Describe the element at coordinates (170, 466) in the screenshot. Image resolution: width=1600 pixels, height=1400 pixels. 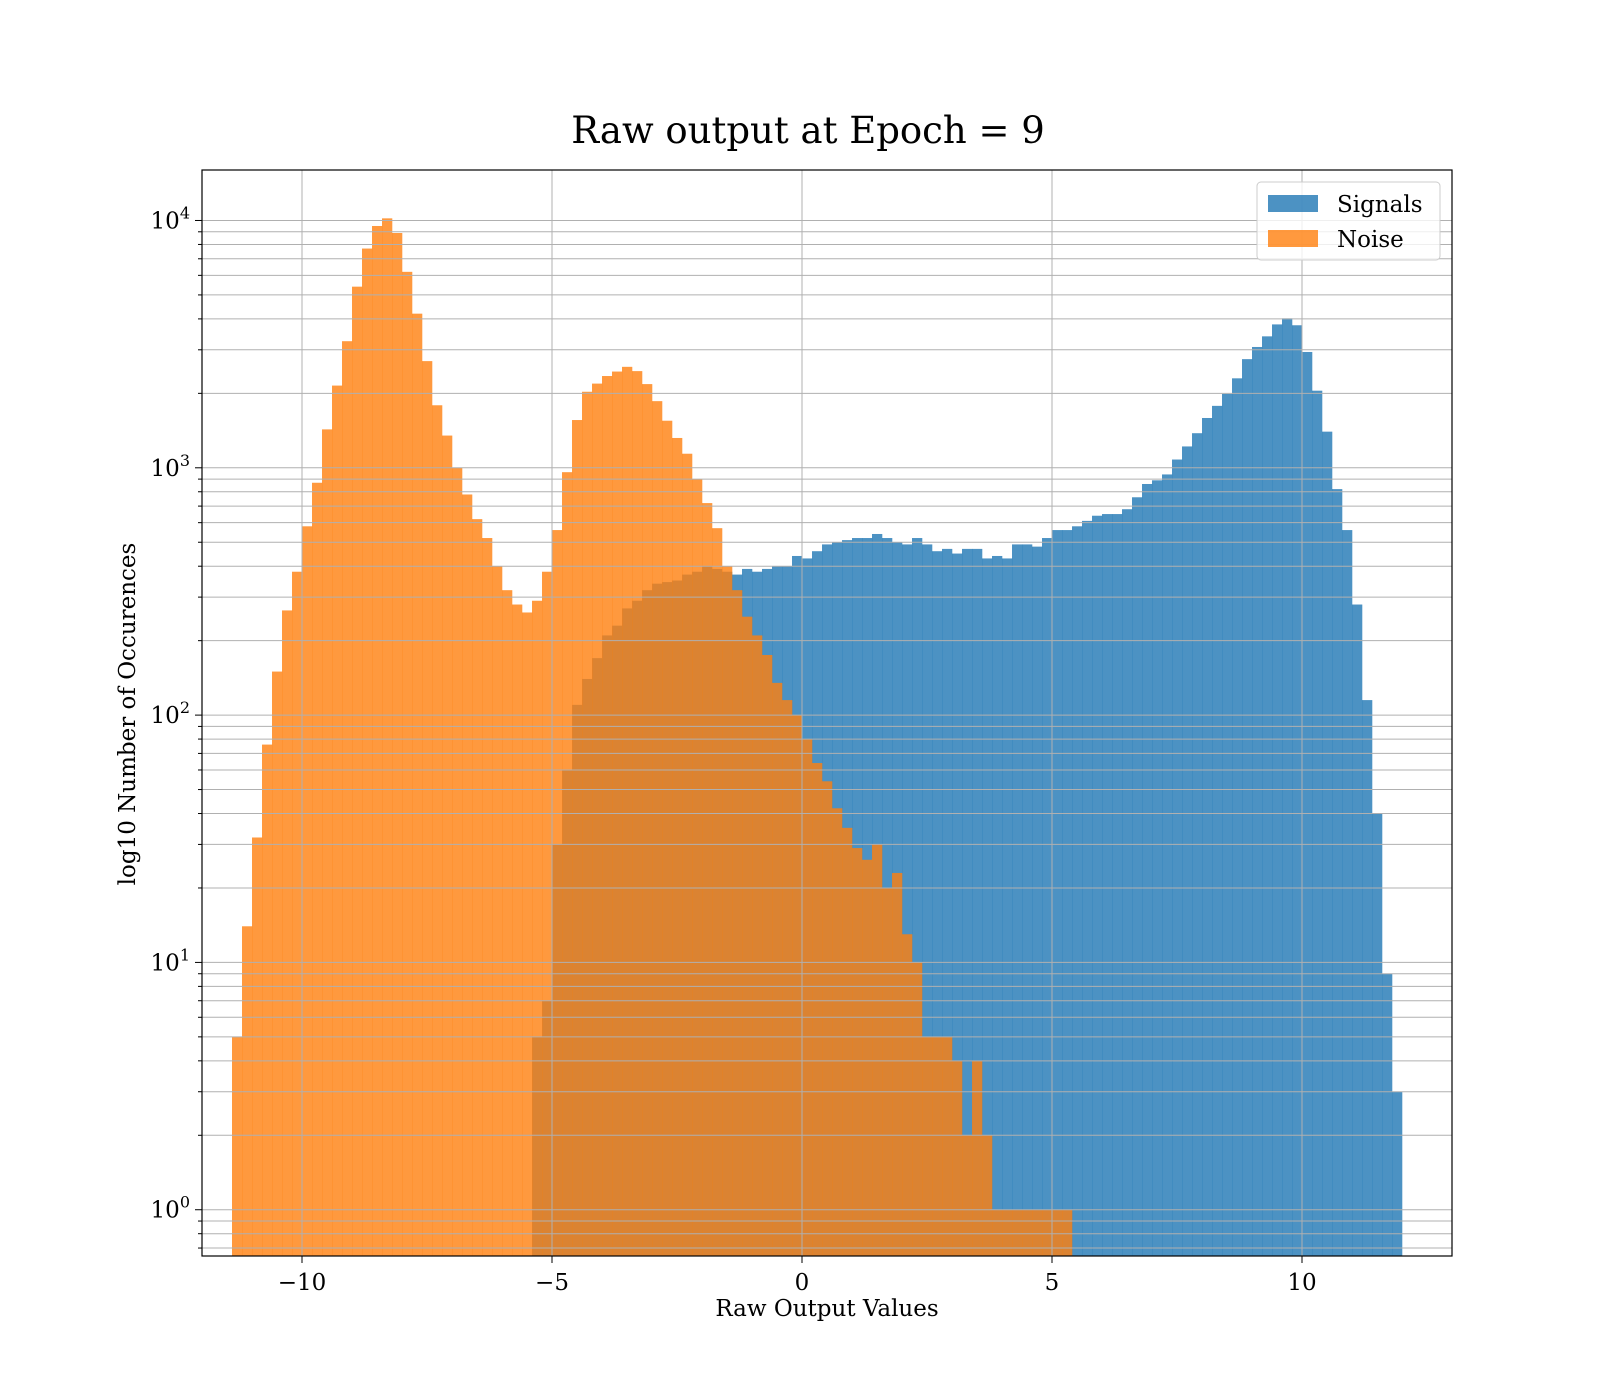
I see `y-tick-label: 10³` at that location.